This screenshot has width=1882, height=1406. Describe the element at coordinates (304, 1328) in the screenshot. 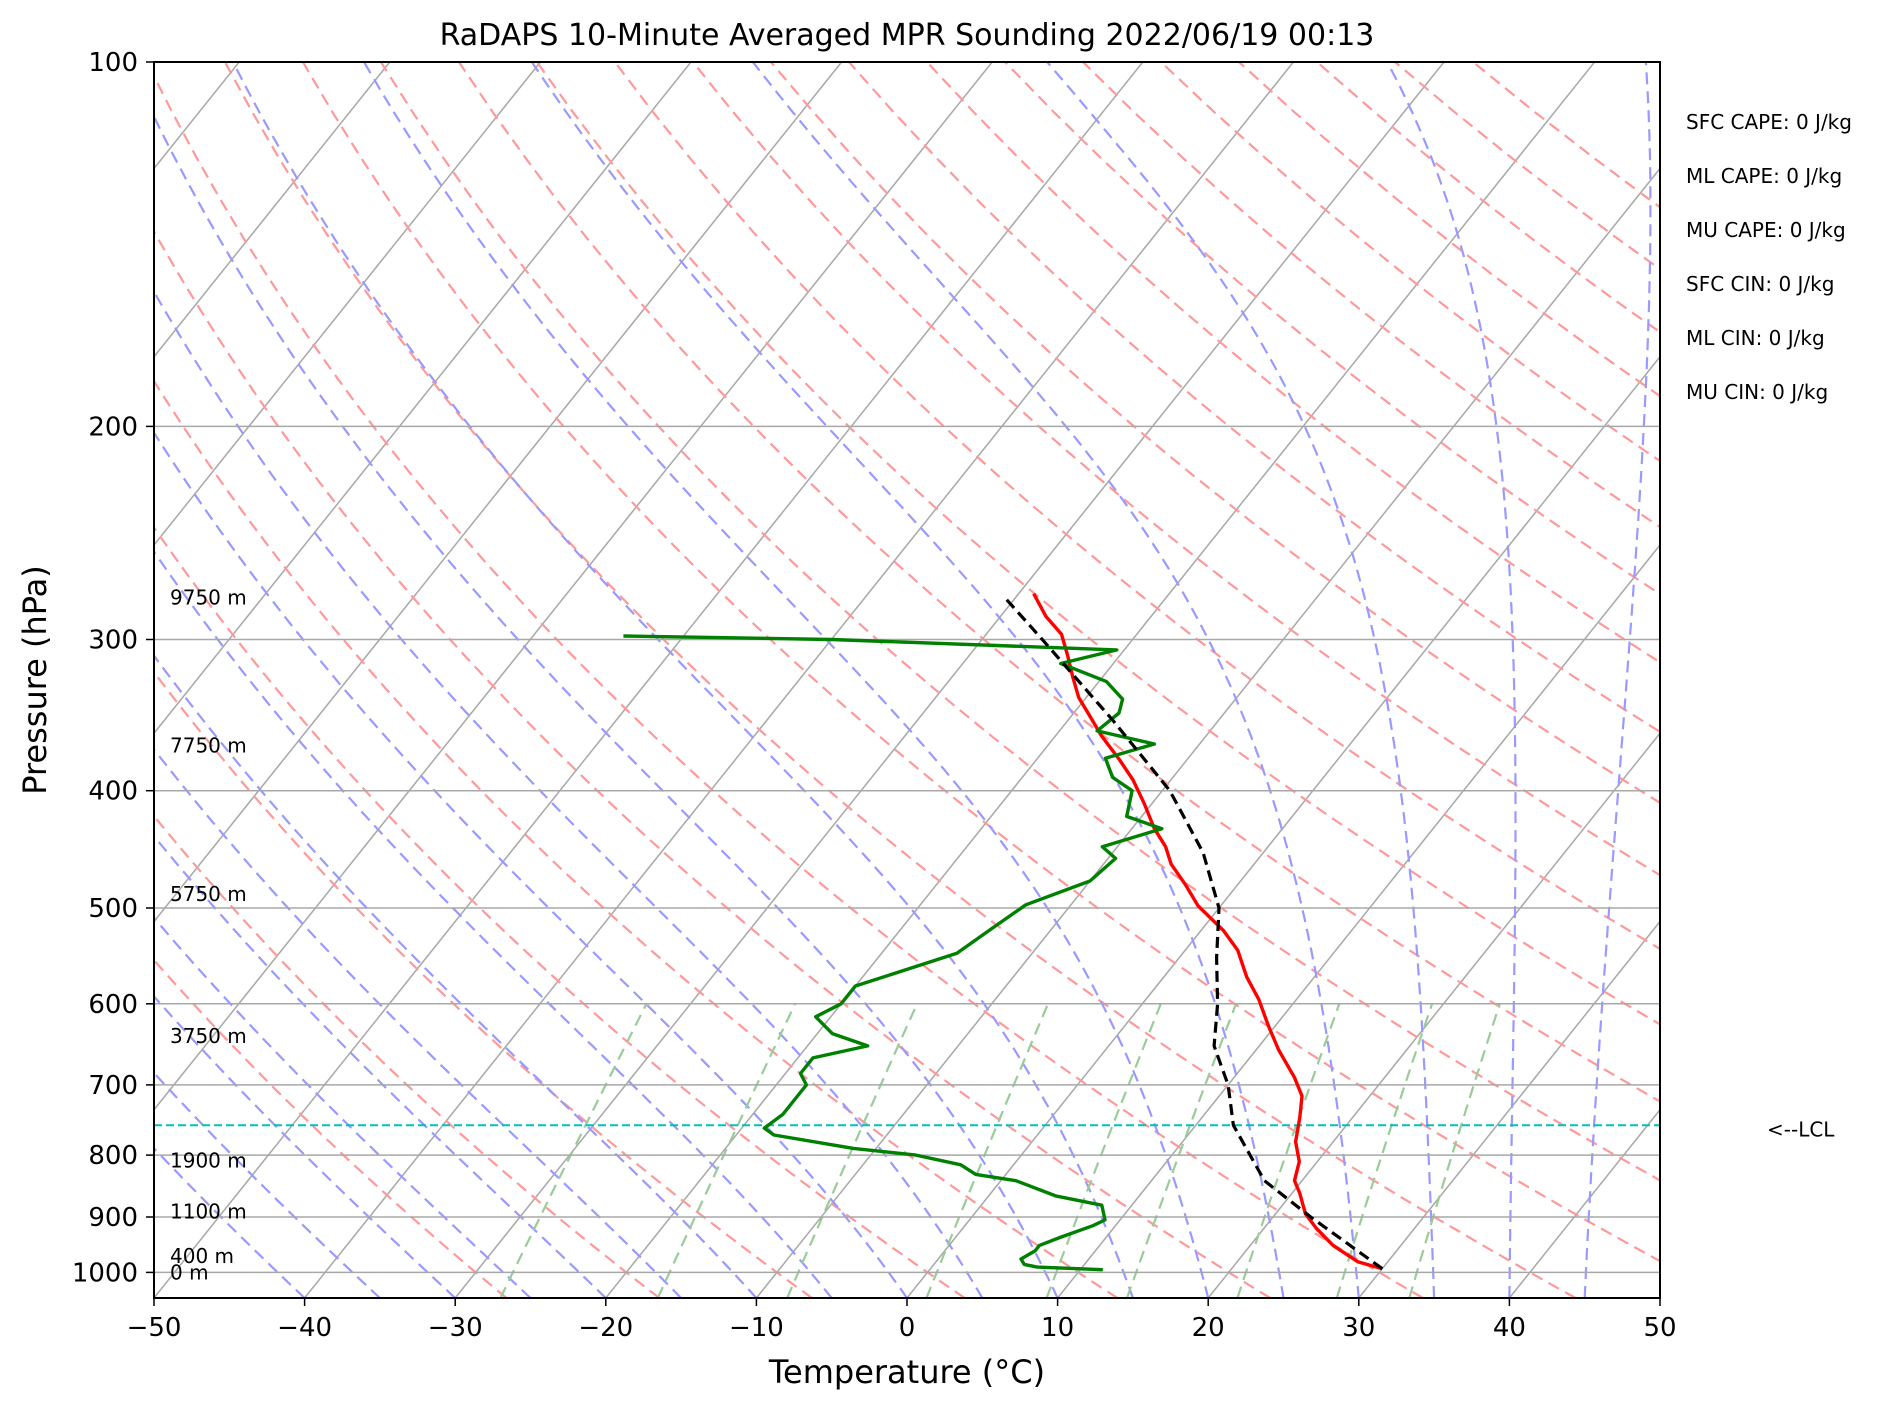

I see `x-tick-label: −40` at that location.